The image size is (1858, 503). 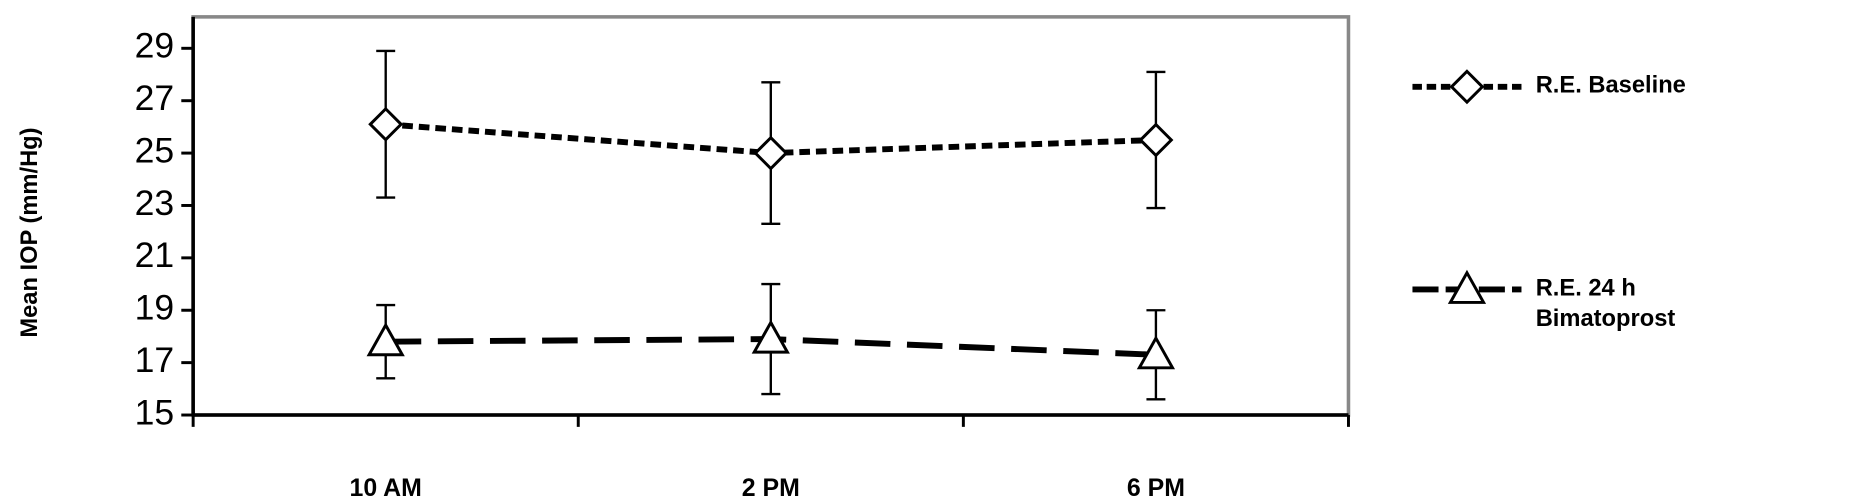 I want to click on y-tick-label: 15, so click(x=155, y=412).